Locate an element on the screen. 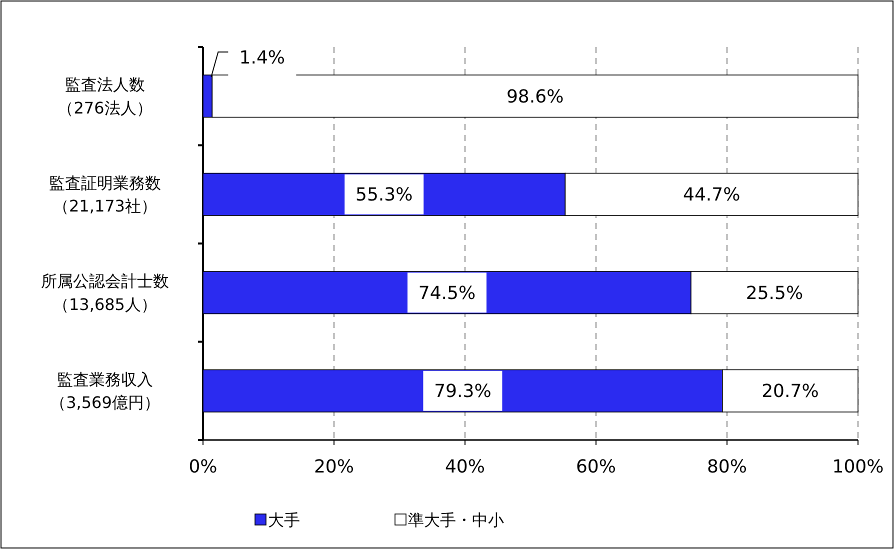 The image size is (894, 549). data-label: 55.3% is located at coordinates (384, 195).